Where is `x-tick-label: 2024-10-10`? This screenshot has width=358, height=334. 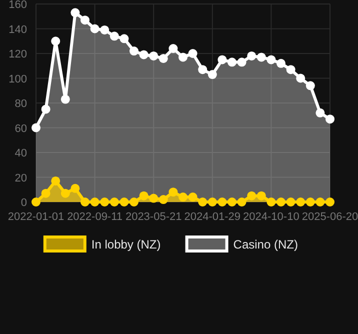 x-tick-label: 2024-10-10 is located at coordinates (271, 217).